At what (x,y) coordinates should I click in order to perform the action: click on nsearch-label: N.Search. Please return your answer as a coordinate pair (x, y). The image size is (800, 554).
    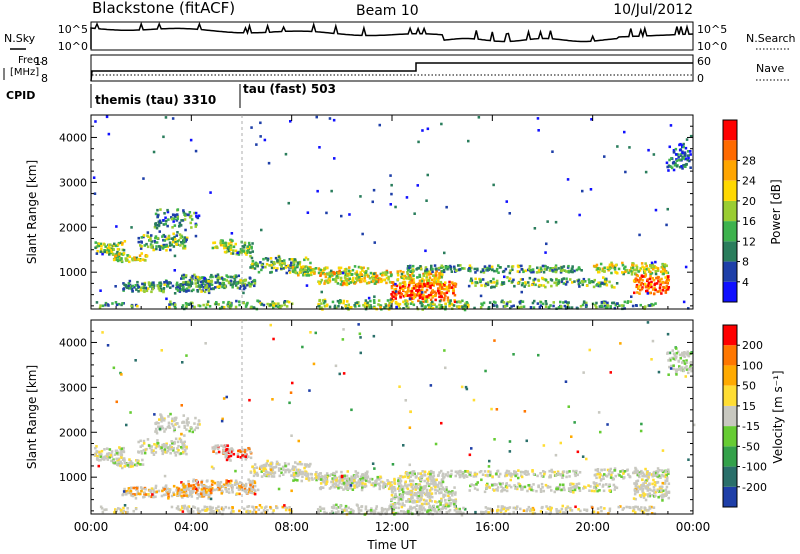
    Looking at the image, I should click on (771, 38).